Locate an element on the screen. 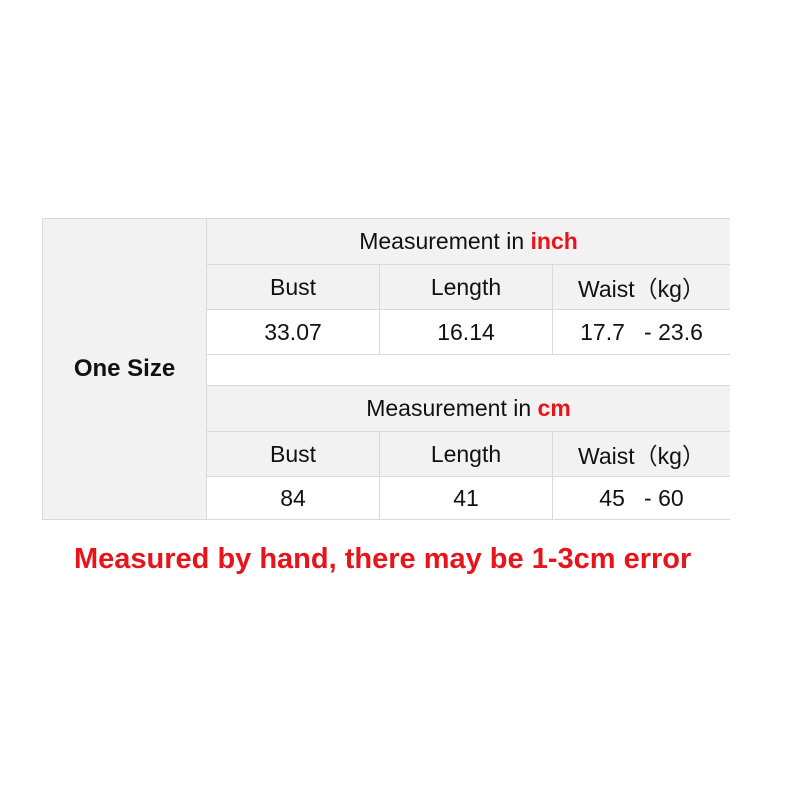 The height and width of the screenshot is (800, 800). inch-title-prefix: Measurement in is located at coordinates (445, 241).